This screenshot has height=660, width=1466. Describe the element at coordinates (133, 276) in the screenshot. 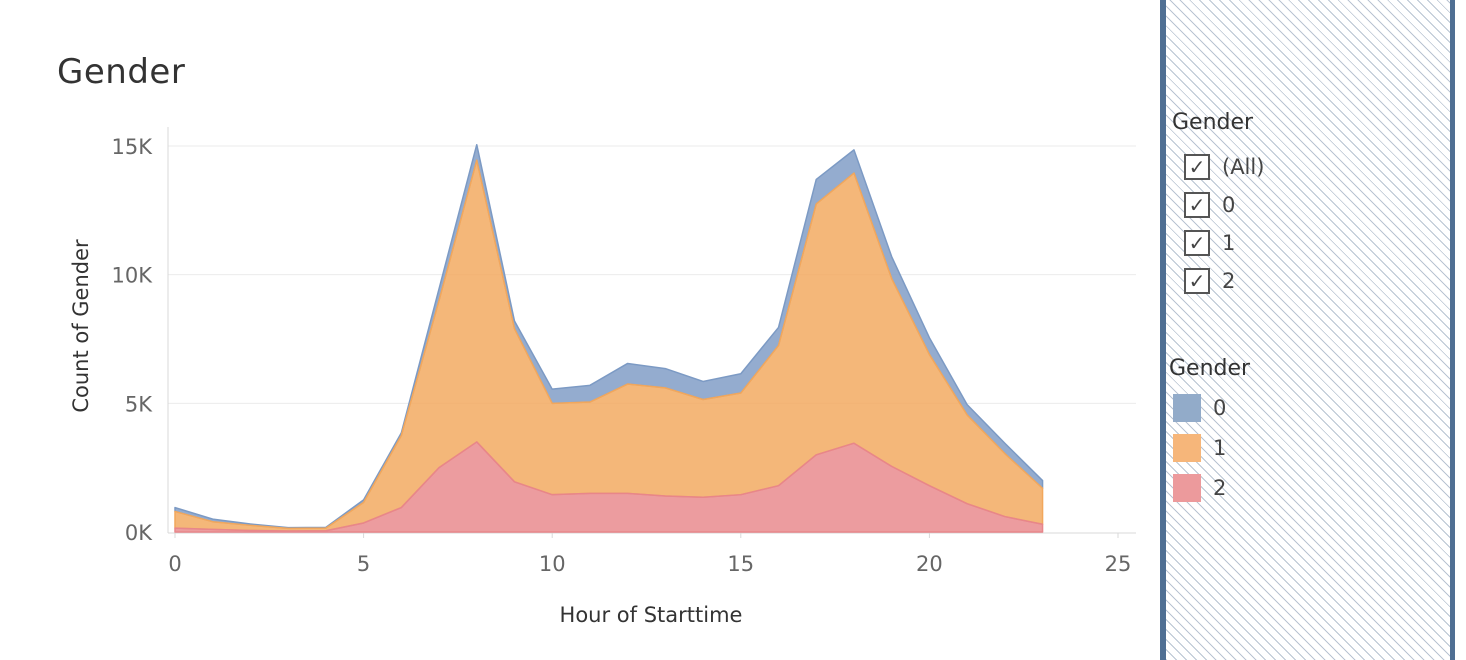

I see `y-tick-label: 10K` at that location.